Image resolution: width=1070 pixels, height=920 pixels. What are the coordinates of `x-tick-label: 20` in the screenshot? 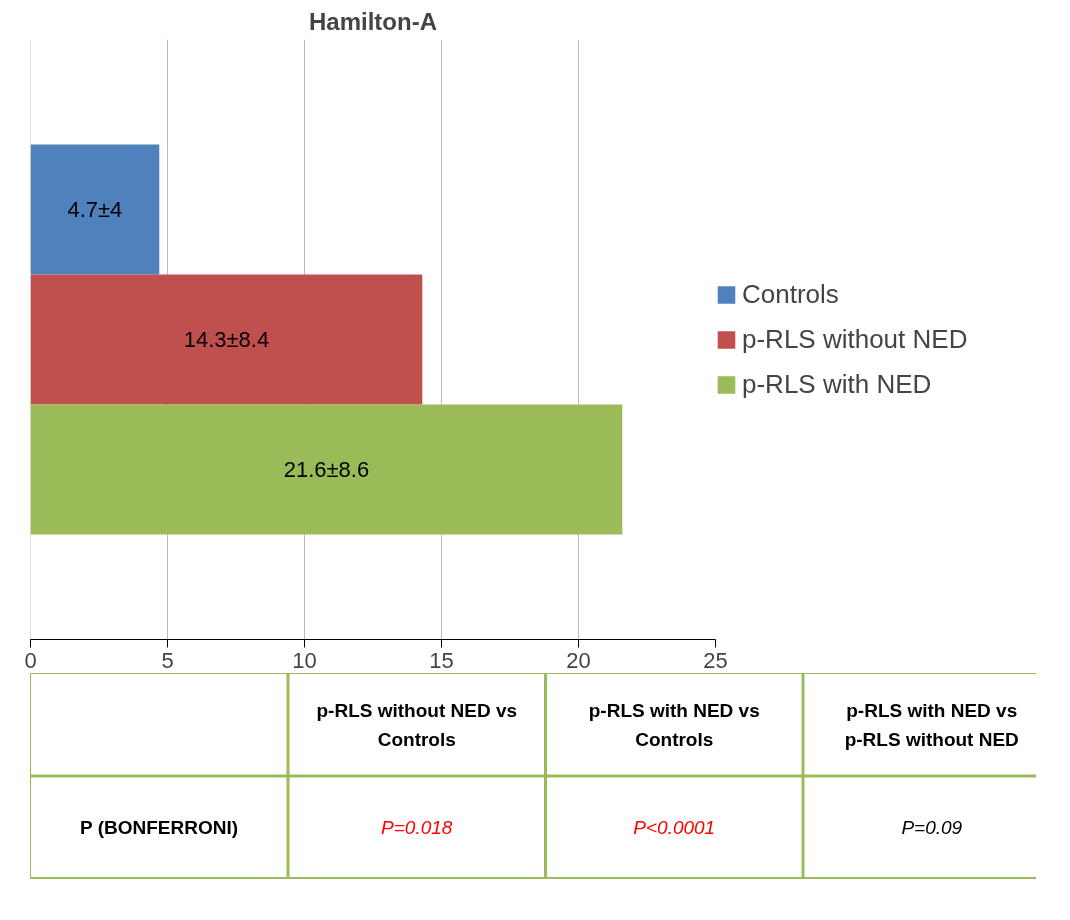 It's located at (578, 660).